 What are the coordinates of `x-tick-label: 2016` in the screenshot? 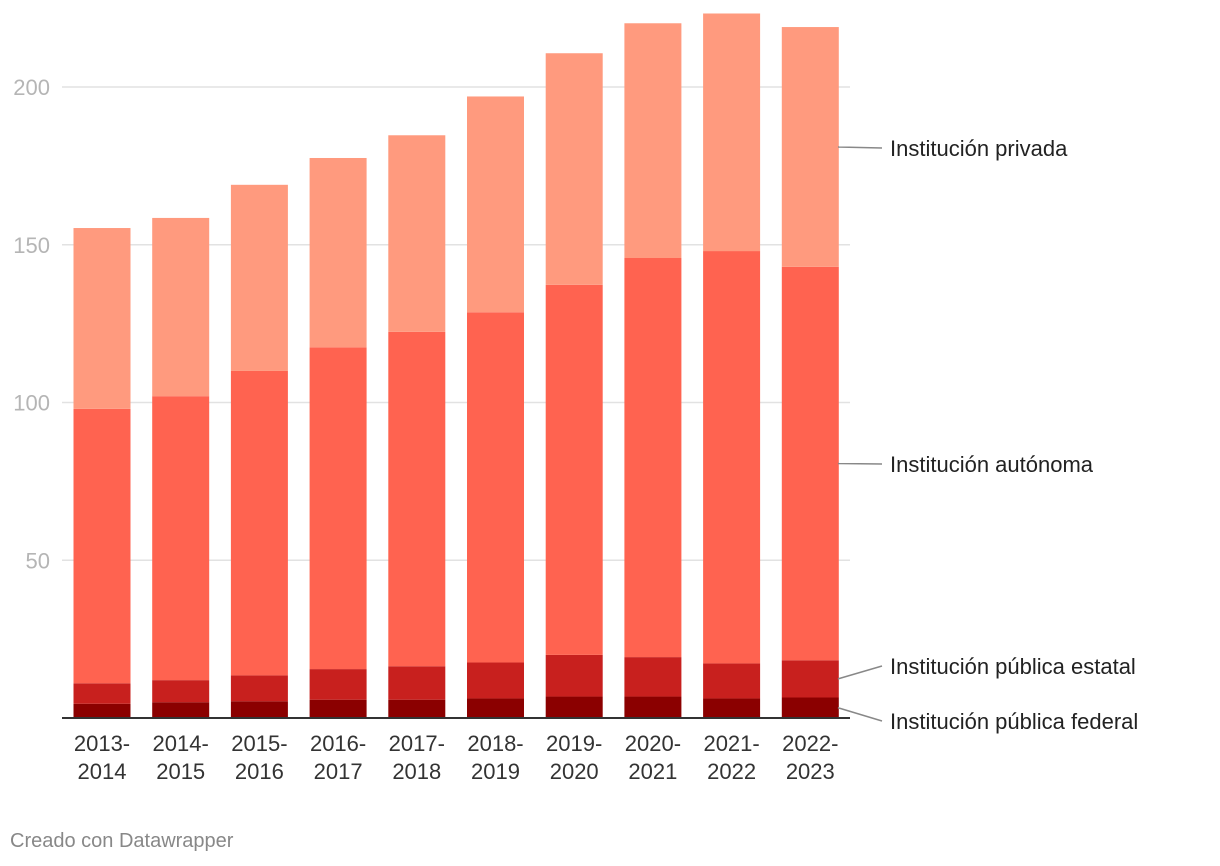 It's located at (259, 771).